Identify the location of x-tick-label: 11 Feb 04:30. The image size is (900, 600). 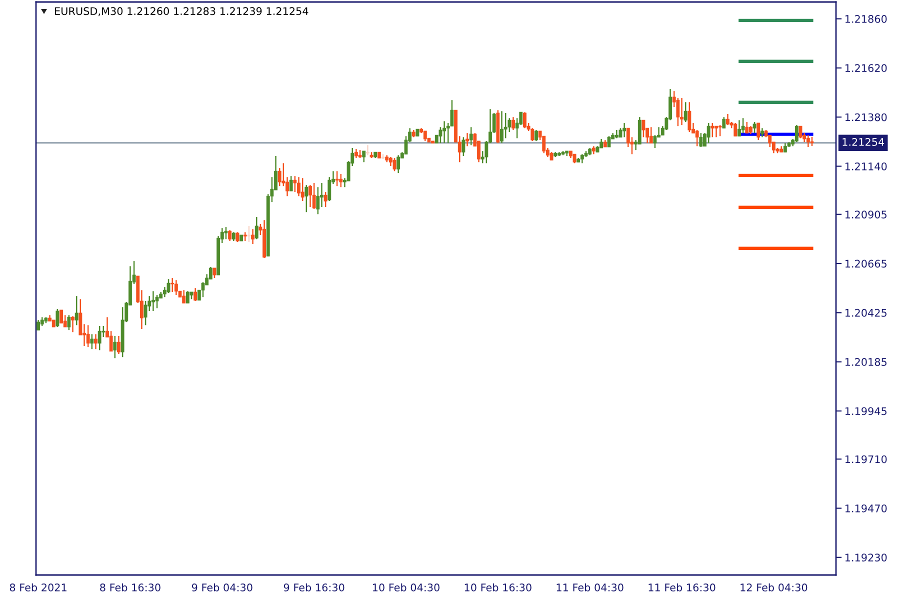
(590, 587).